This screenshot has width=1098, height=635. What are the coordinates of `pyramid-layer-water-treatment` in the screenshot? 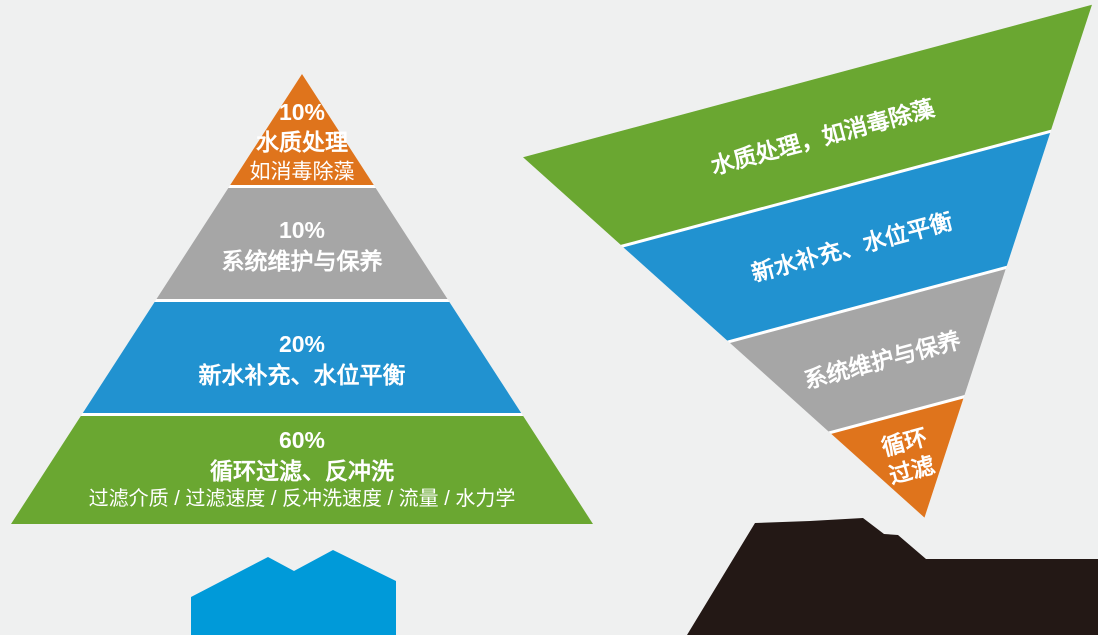 It's located at (302, 129).